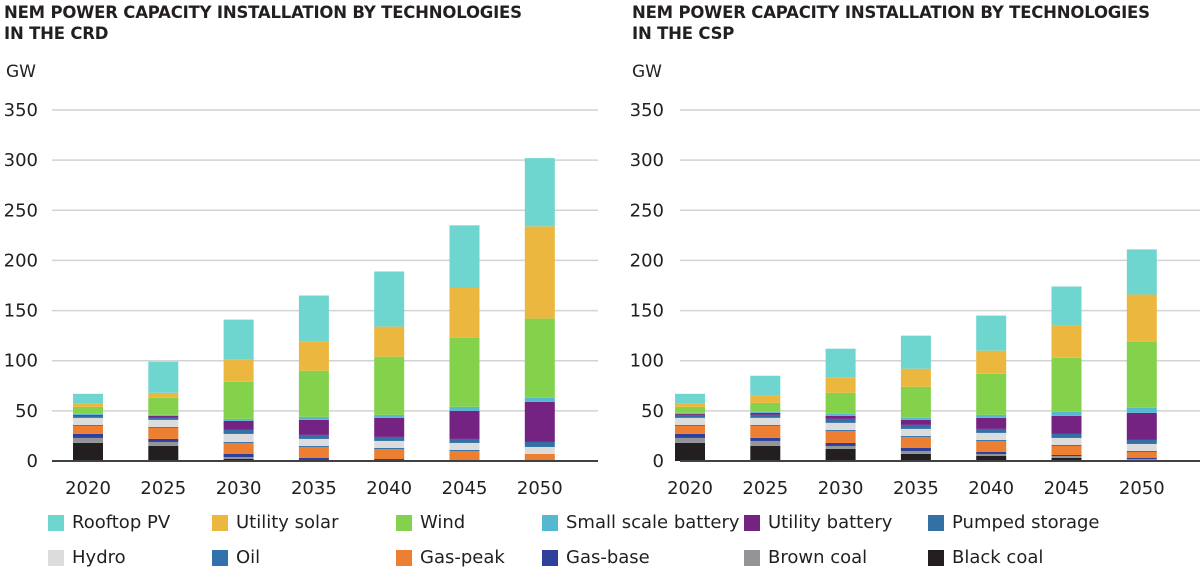 Image resolution: width=1200 pixels, height=576 pixels. Describe the element at coordinates (539, 309) in the screenshot. I see `bar-stack-2050` at that location.